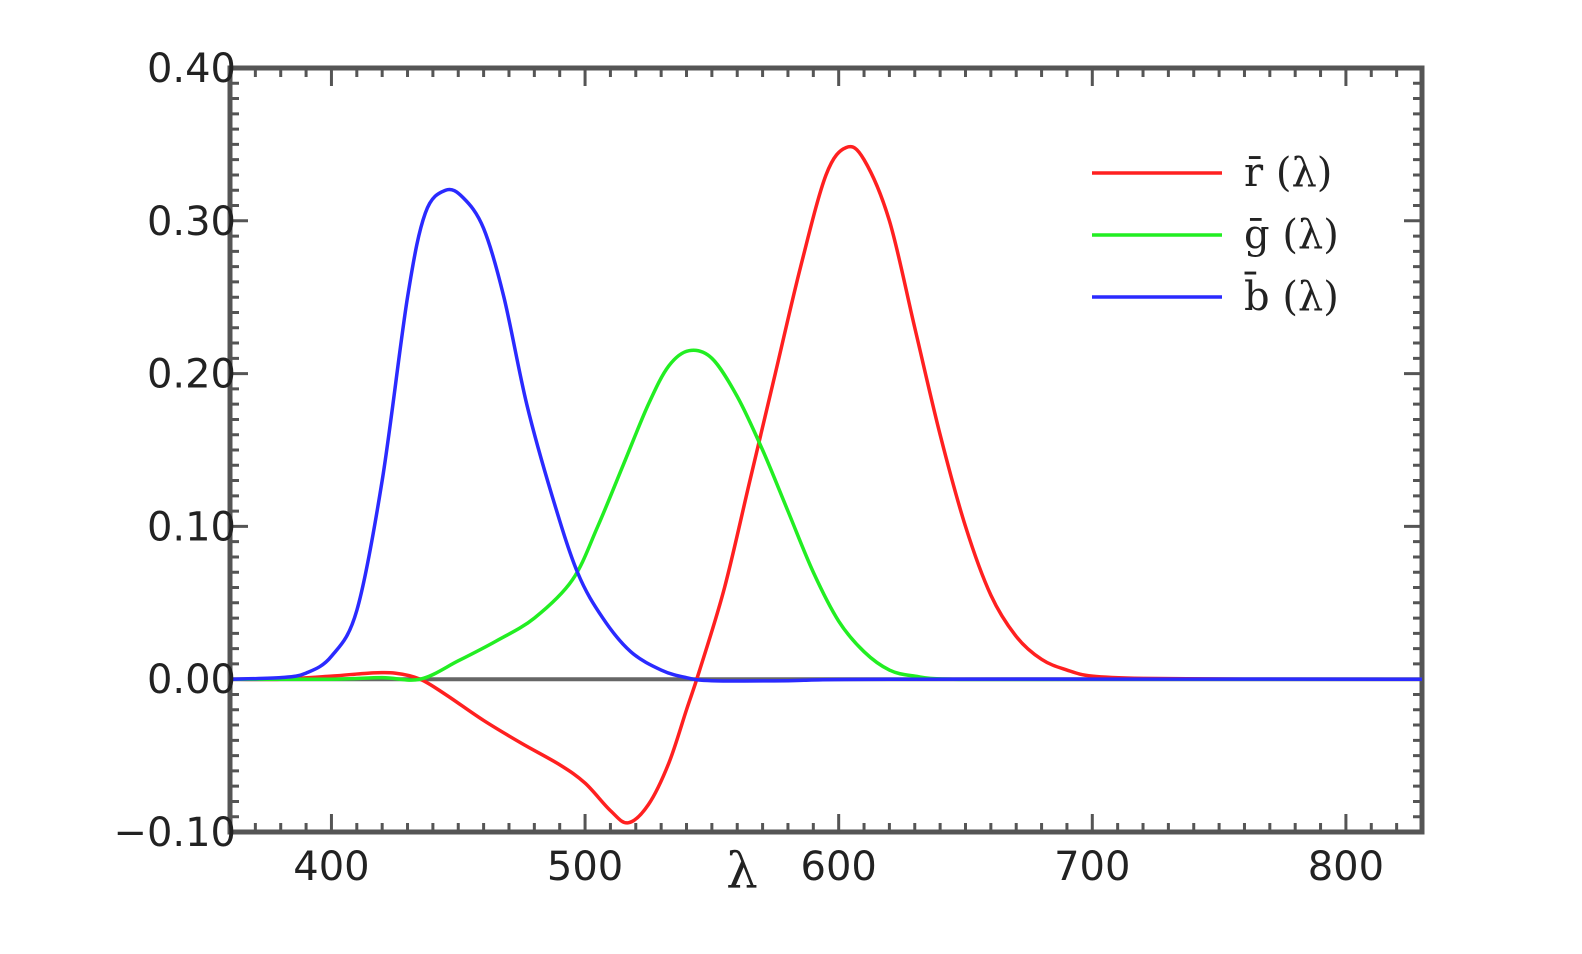  Describe the element at coordinates (1288, 173) in the screenshot. I see `legend-label: r̄ (λ)` at that location.